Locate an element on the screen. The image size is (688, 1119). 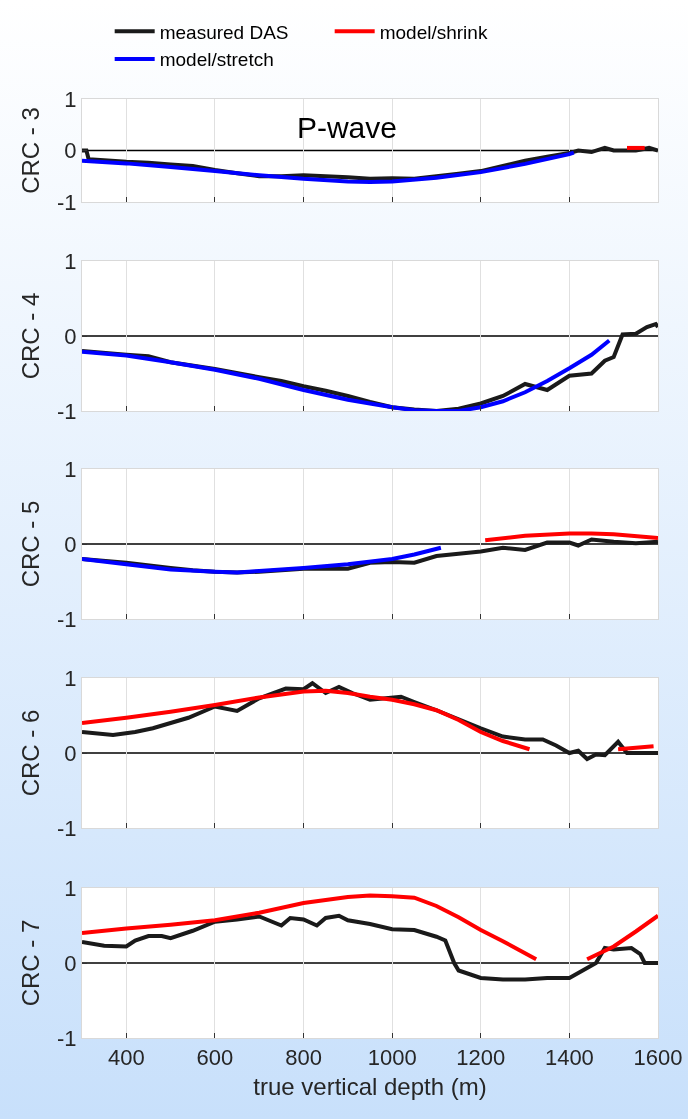
y-axis-title: CRC - 5 is located at coordinates (31, 544).